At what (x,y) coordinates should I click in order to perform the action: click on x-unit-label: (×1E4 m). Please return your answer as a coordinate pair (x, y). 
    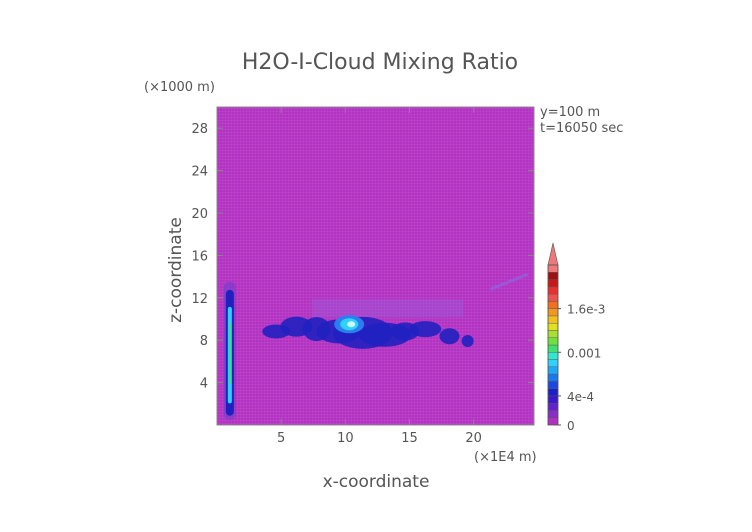
    Looking at the image, I should click on (505, 457).